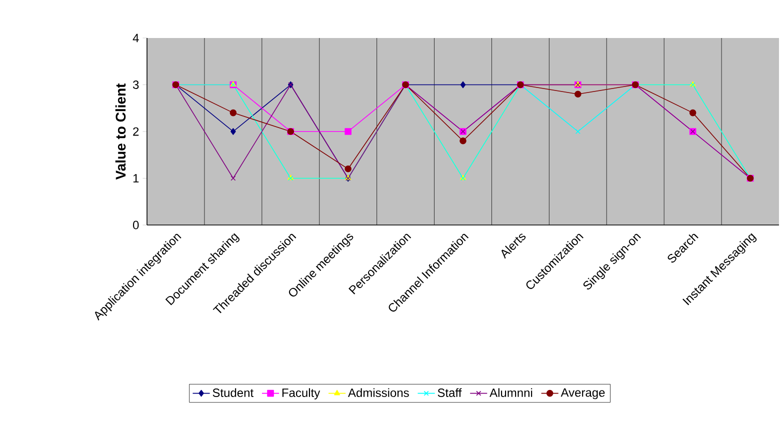  I want to click on y-tick-label: 1, so click(136, 178).